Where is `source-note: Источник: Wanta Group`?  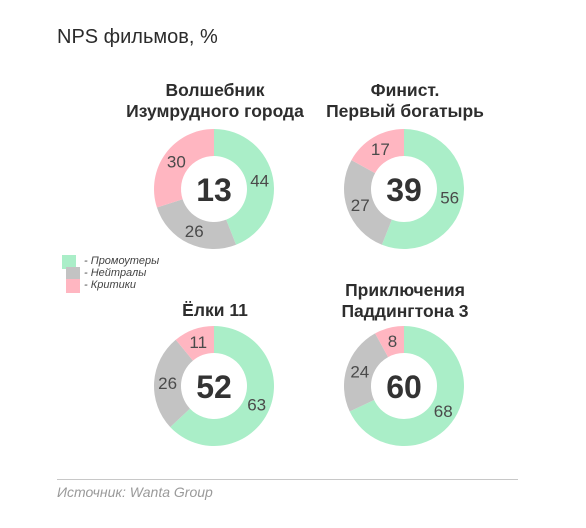
source-note: Источник: Wanta Group is located at coordinates (135, 492).